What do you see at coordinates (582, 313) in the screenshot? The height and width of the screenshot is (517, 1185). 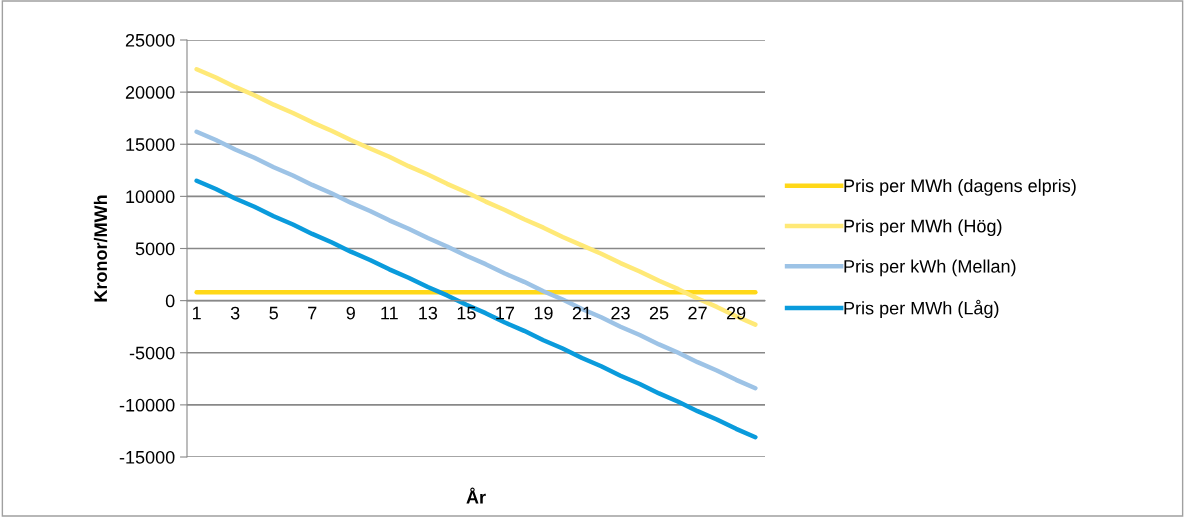 I see `x-tick-label: 21` at bounding box center [582, 313].